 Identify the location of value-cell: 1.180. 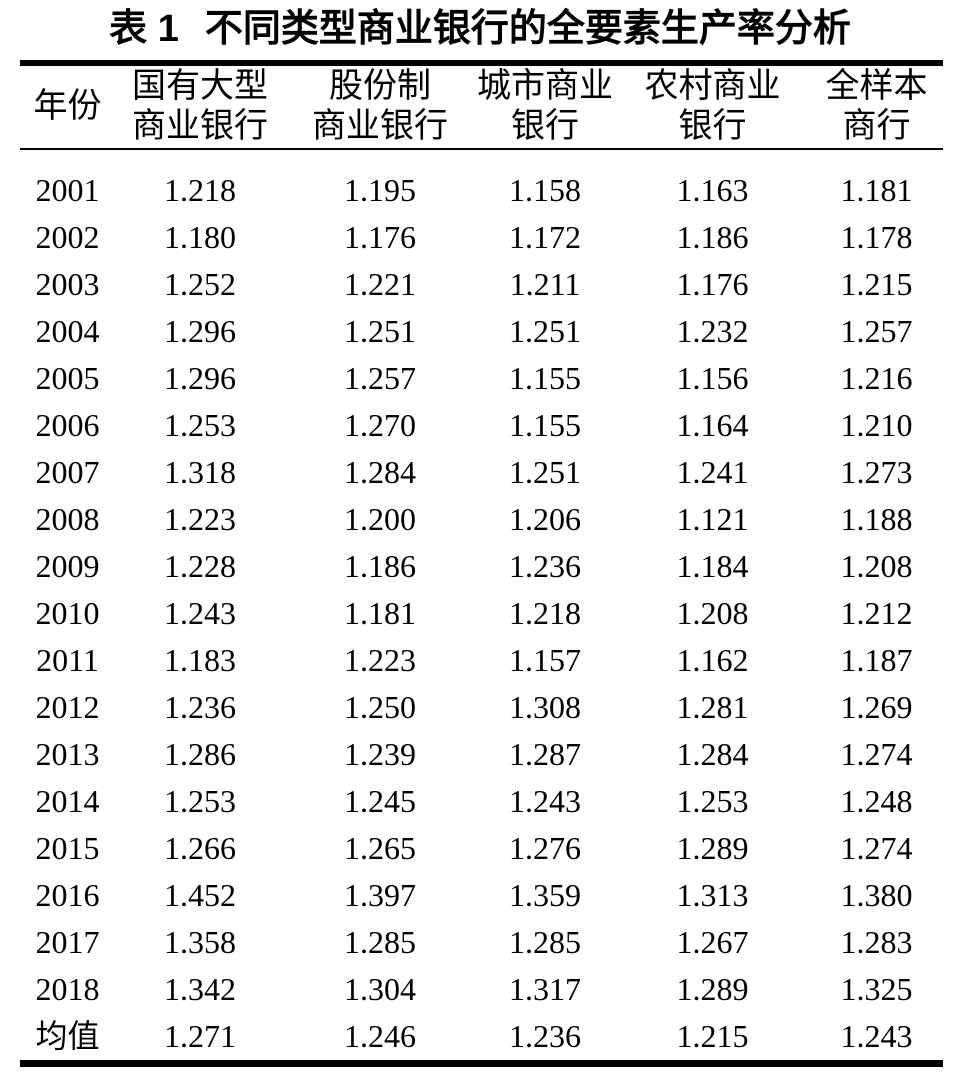
(200, 237).